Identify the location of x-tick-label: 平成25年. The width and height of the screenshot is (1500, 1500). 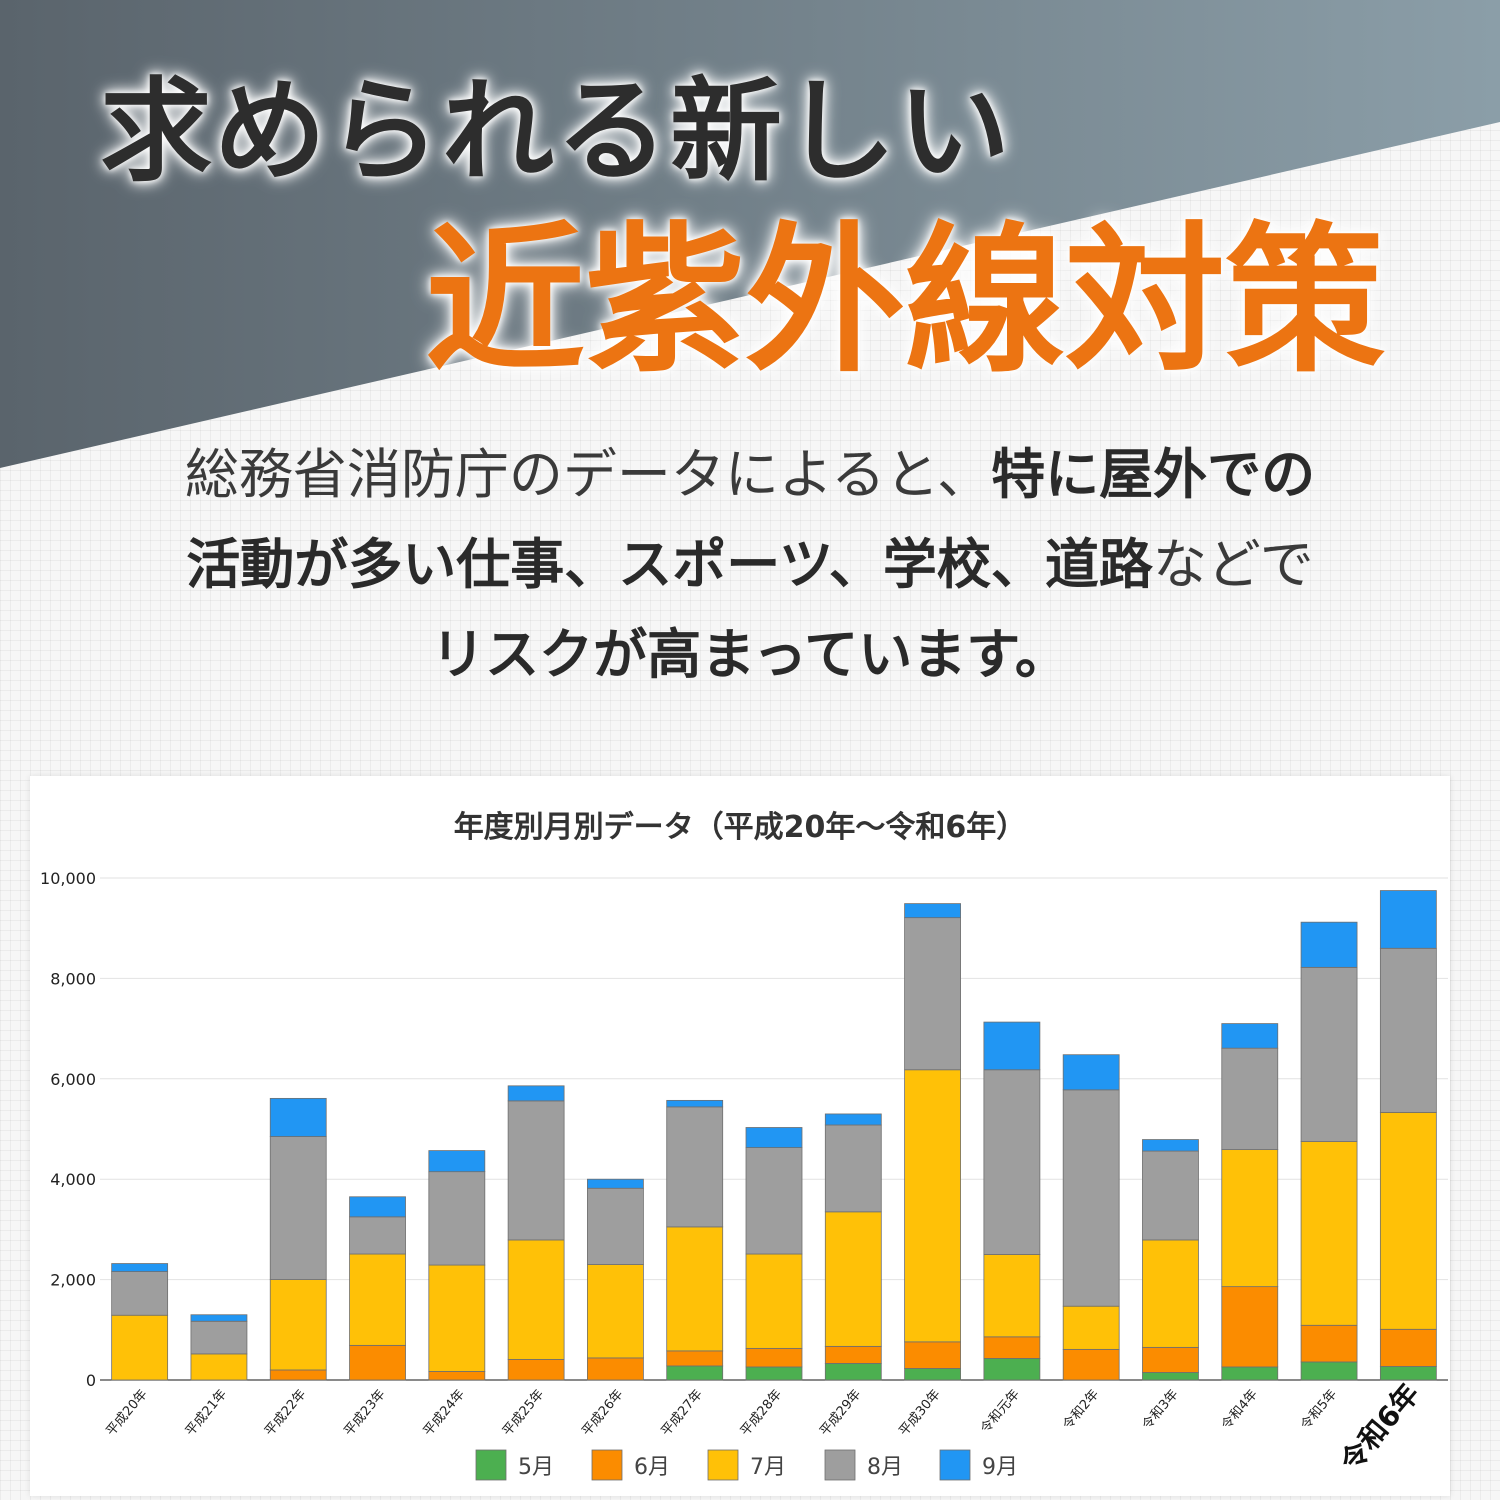
(523, 1413).